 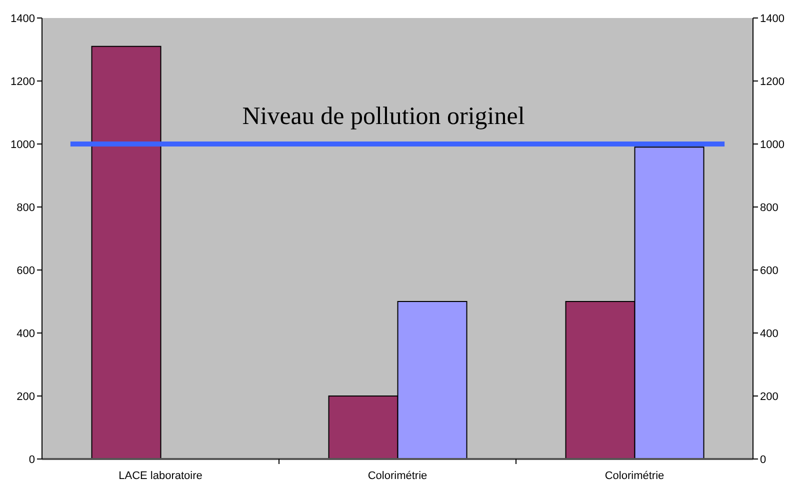 I want to click on ref-line-label: Niveau de pollution originel, so click(x=383, y=116).